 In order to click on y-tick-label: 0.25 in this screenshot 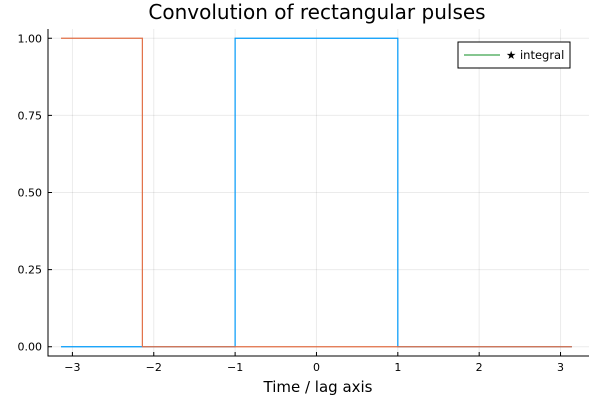, I will do `click(30, 270)`.